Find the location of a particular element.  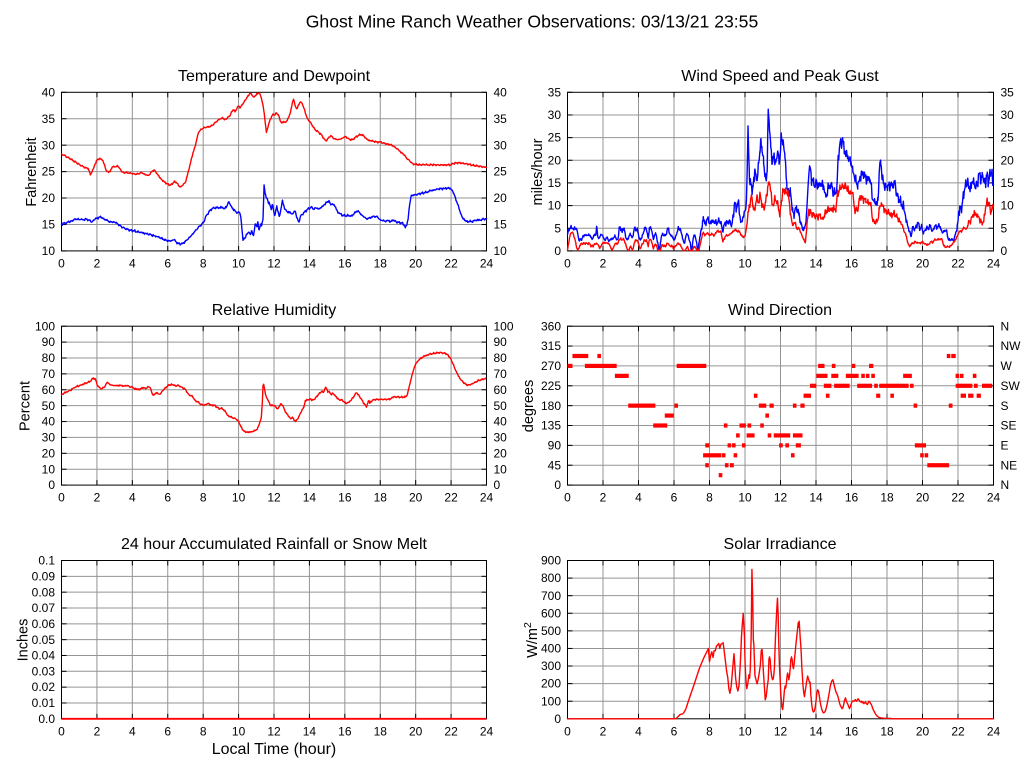

svg-text: 25 is located at coordinates (1008, 138).